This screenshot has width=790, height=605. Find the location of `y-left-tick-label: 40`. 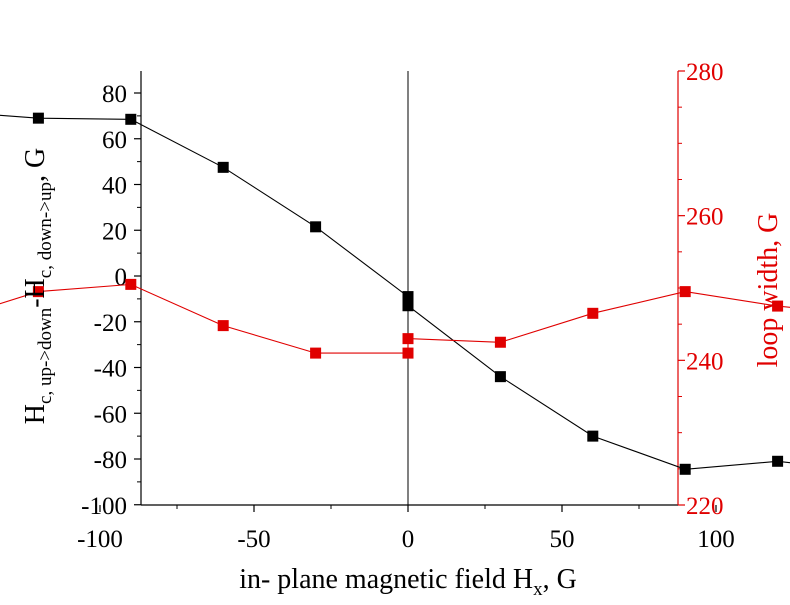

y-left-tick-label: 40 is located at coordinates (114, 186).